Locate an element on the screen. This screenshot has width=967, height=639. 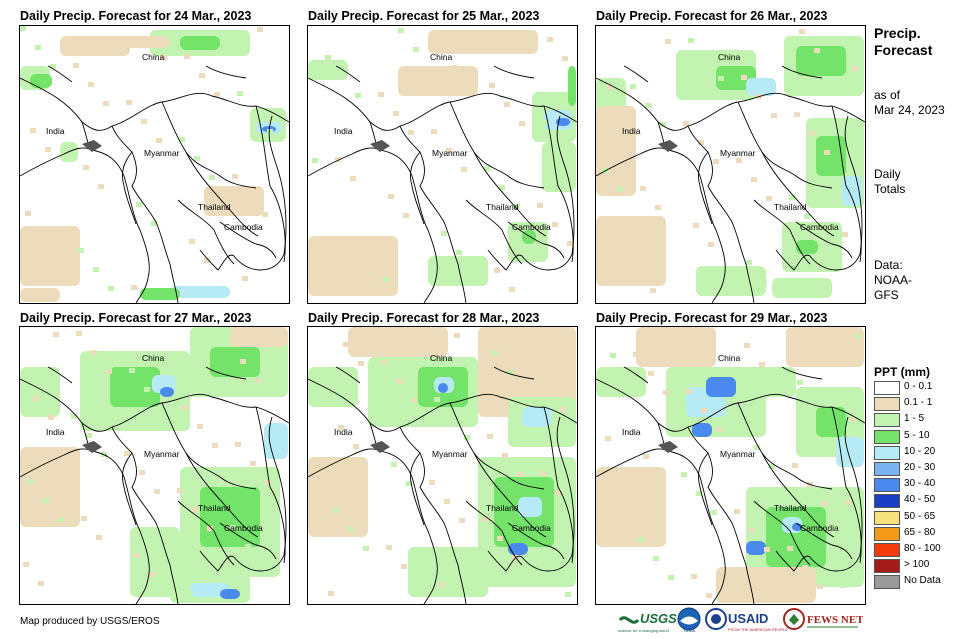
panel-title-5: Daily Precip. Forecast for 28 Mar., 2023 is located at coordinates (424, 318).